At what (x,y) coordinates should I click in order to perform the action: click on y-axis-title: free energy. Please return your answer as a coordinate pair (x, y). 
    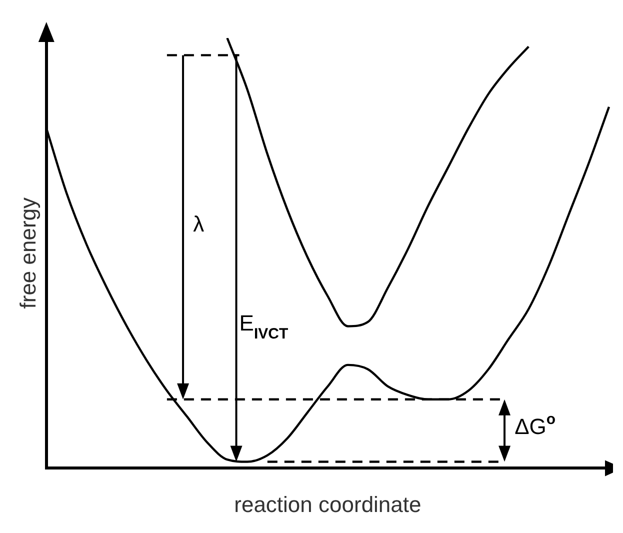
    Looking at the image, I should click on (27, 253).